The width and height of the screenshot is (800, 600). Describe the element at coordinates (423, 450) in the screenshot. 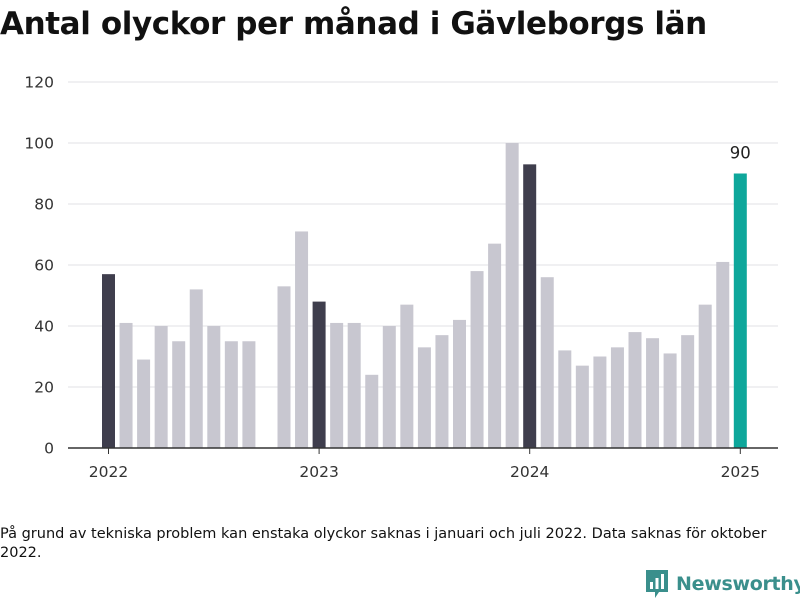

I see `x-axis` at that location.